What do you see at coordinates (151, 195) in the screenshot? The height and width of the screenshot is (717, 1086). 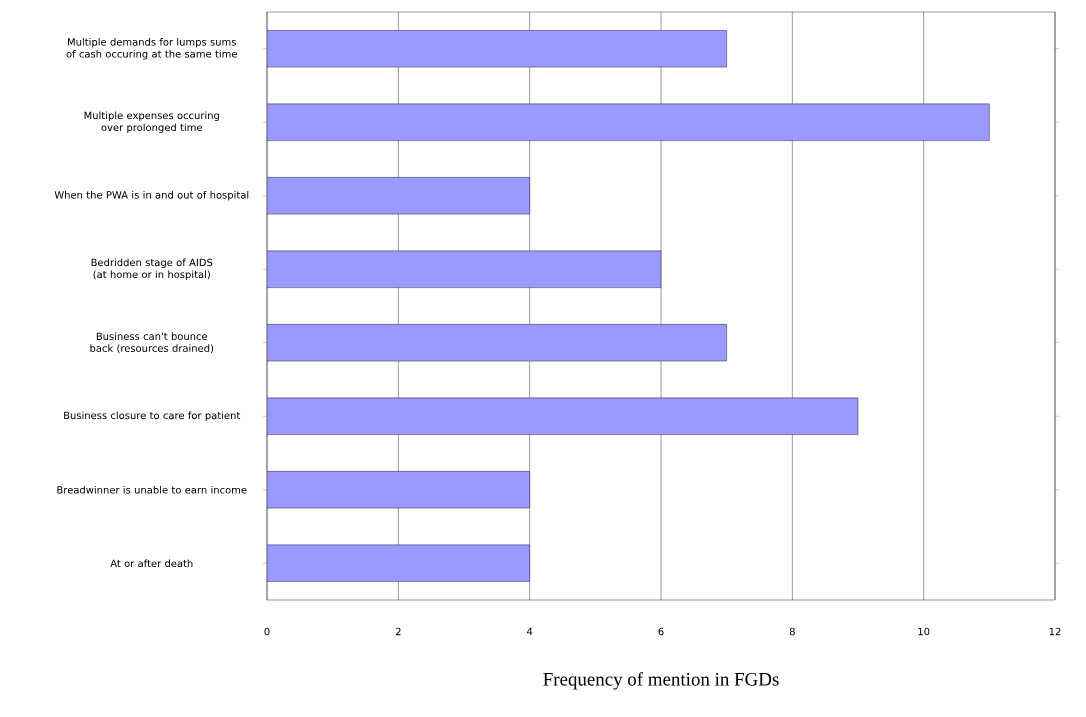 I see `y-tick-label: When the PWA is in and out of hospital` at bounding box center [151, 195].